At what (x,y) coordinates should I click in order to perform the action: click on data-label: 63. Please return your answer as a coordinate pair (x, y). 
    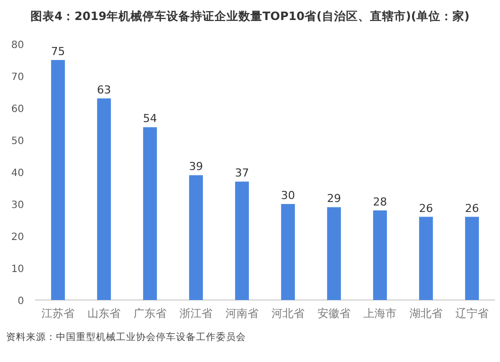
    Looking at the image, I should click on (104, 89).